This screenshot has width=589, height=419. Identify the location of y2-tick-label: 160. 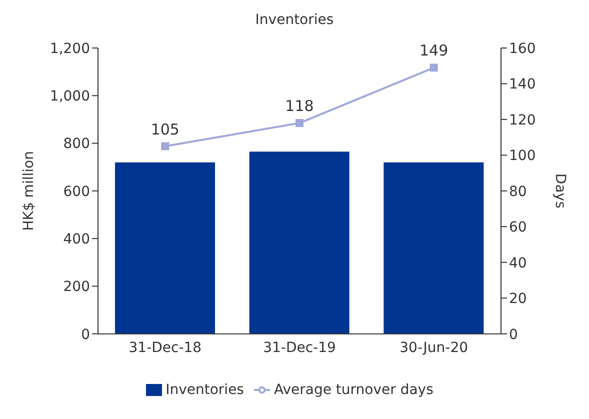
(522, 48).